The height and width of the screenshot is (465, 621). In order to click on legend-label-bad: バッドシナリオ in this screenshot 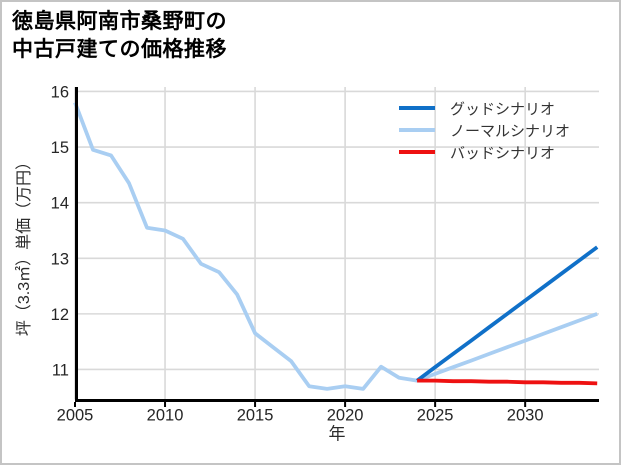, I will do `click(503, 153)`.